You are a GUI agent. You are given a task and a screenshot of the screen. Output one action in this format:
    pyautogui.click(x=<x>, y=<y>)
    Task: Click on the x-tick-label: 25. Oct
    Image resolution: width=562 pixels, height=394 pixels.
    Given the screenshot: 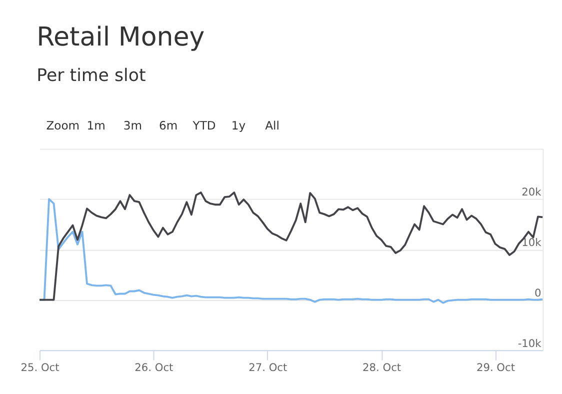 What is the action you would take?
    pyautogui.click(x=40, y=368)
    